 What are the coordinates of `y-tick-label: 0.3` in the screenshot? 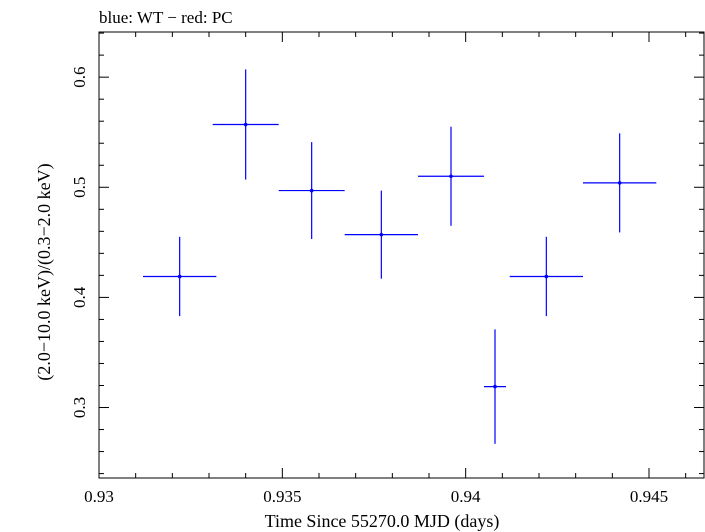 It's located at (79, 407).